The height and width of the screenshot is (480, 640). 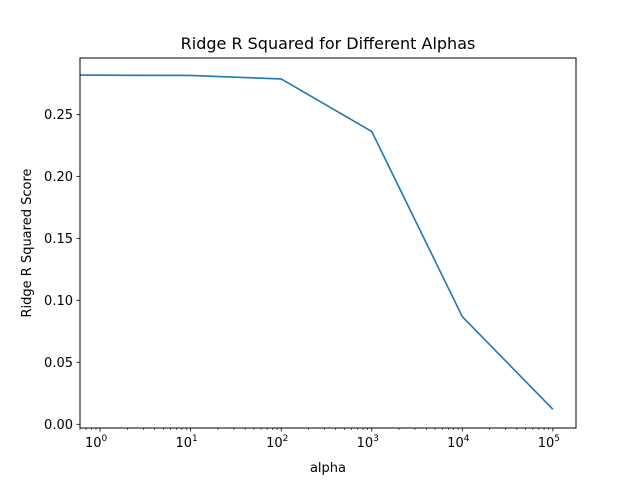 What do you see at coordinates (328, 468) in the screenshot?
I see `x-axis-label: alpha` at bounding box center [328, 468].